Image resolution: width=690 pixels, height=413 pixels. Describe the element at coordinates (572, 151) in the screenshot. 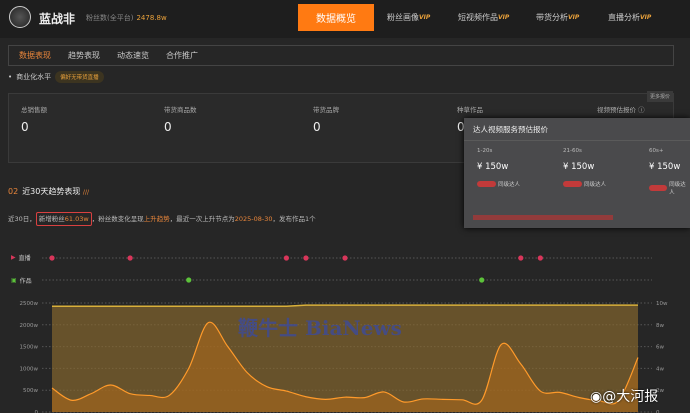

I see `duration: 21-60s` at that location.